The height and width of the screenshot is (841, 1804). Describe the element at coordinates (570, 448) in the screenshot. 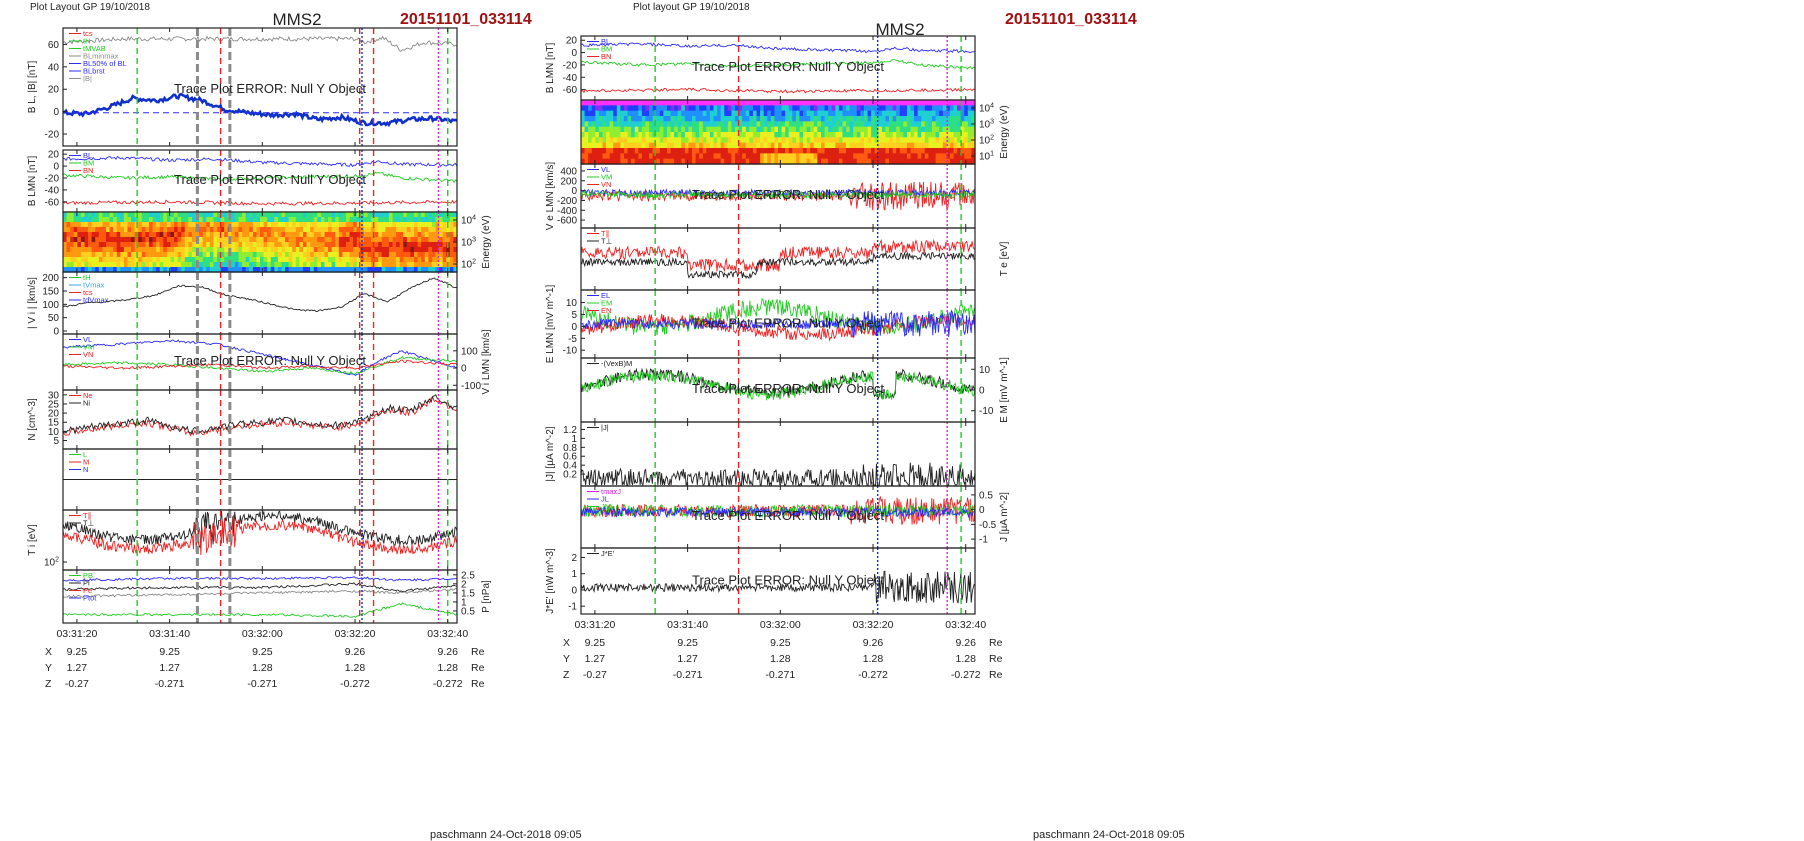

I see `y-tick-label: 0.8` at that location.